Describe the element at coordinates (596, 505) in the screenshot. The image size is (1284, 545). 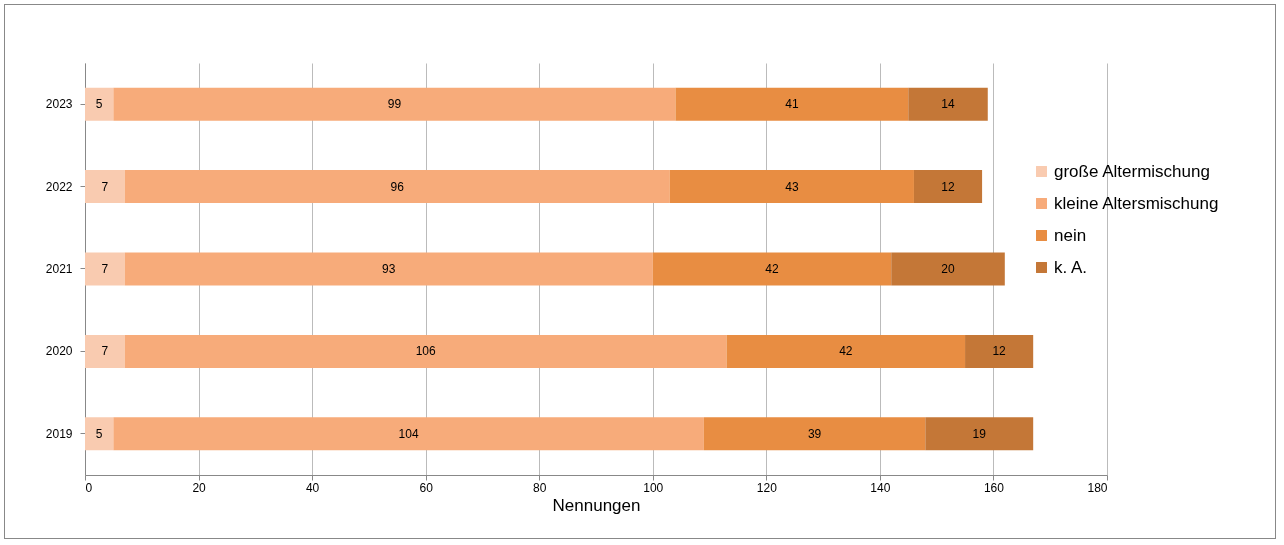
I see `x-axis-title: Nennungen` at that location.